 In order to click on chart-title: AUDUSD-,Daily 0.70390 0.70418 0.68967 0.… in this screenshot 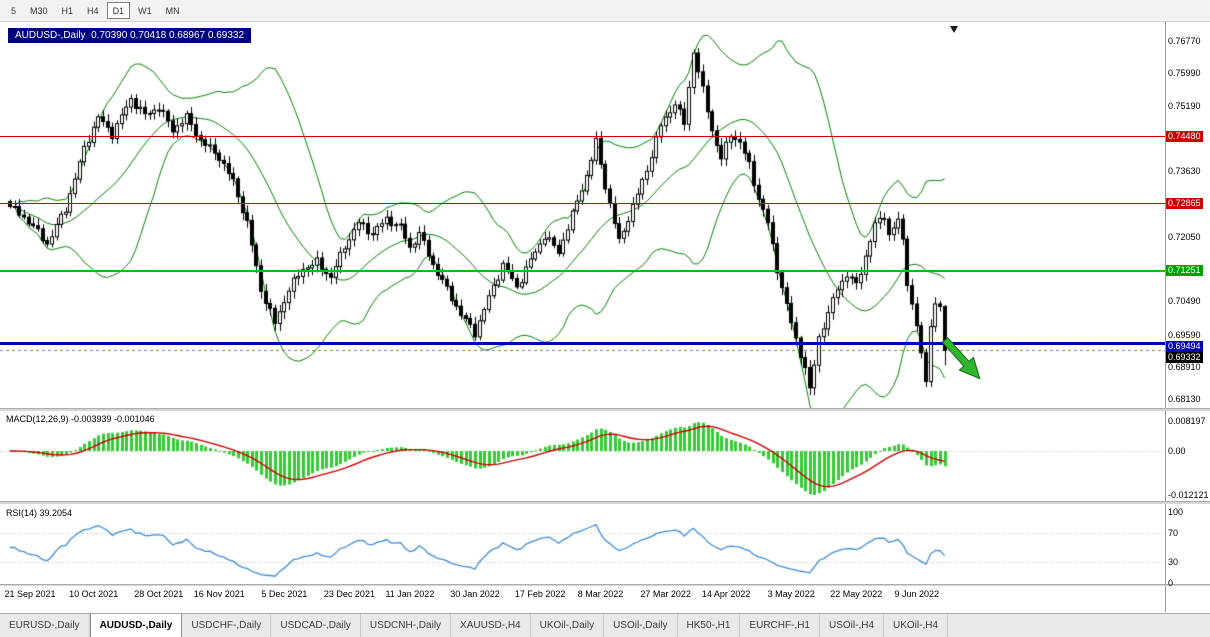, I will do `click(130, 35)`.